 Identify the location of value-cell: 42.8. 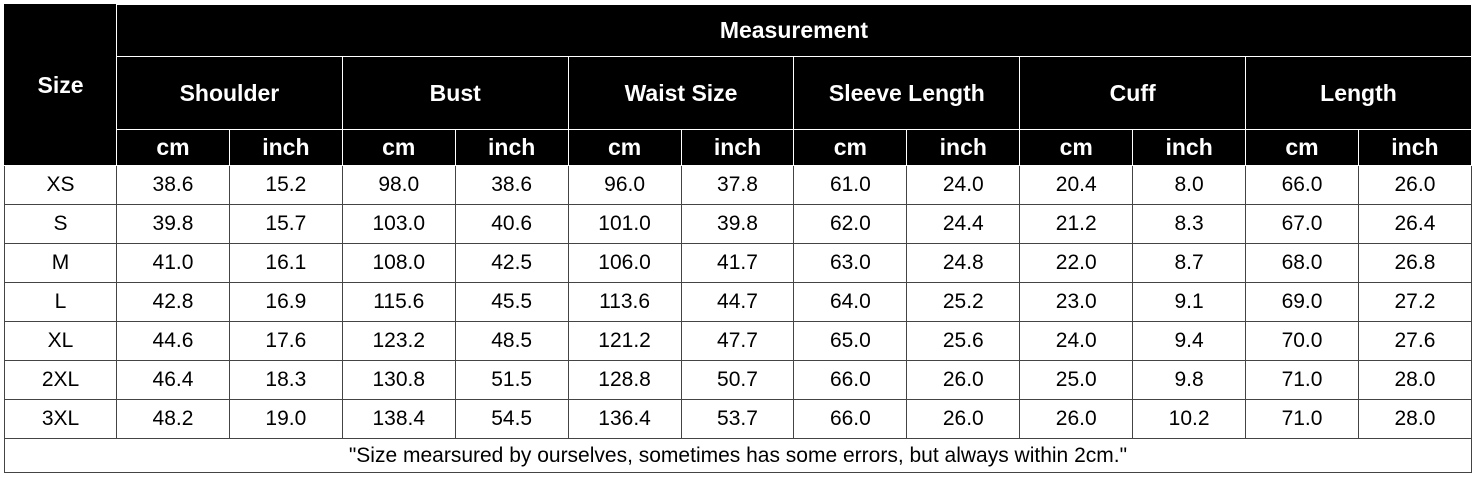
(173, 302).